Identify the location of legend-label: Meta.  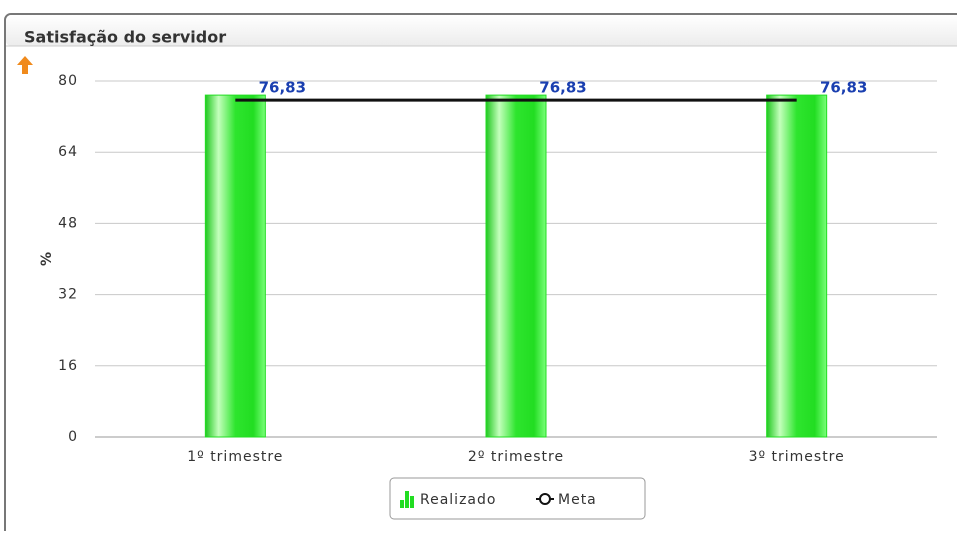
(577, 500).